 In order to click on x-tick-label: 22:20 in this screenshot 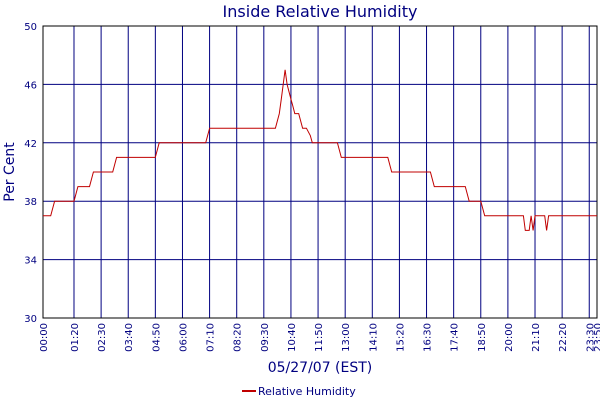, I will do `click(563, 337)`.